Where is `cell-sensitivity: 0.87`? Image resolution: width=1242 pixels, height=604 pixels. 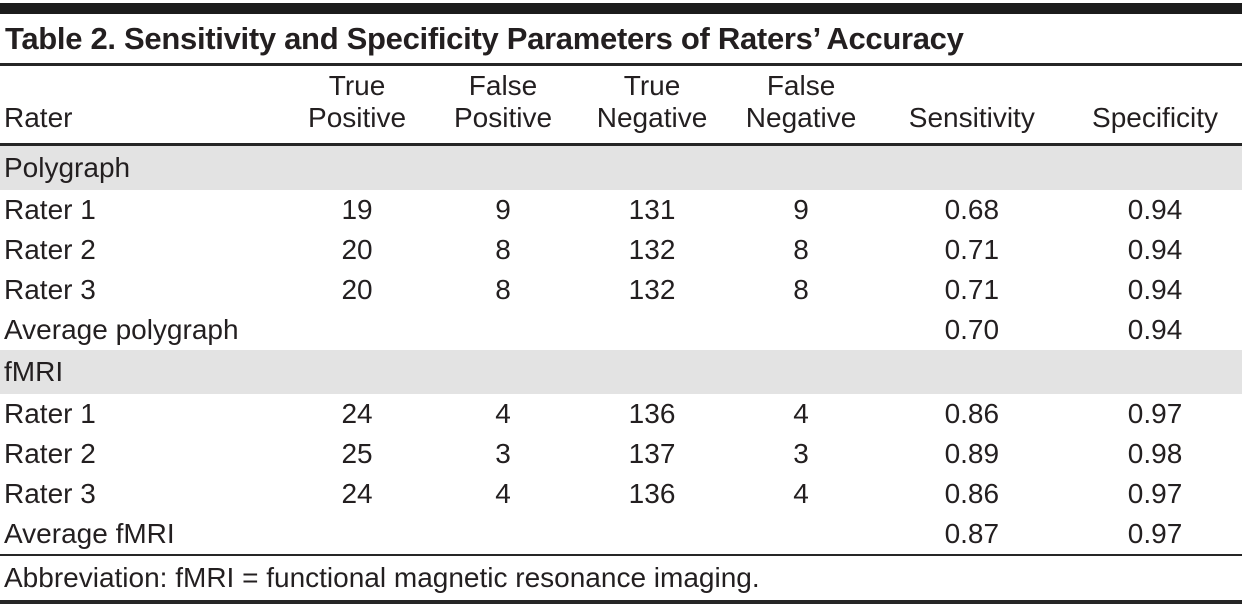 cell-sensitivity: 0.87 is located at coordinates (972, 533).